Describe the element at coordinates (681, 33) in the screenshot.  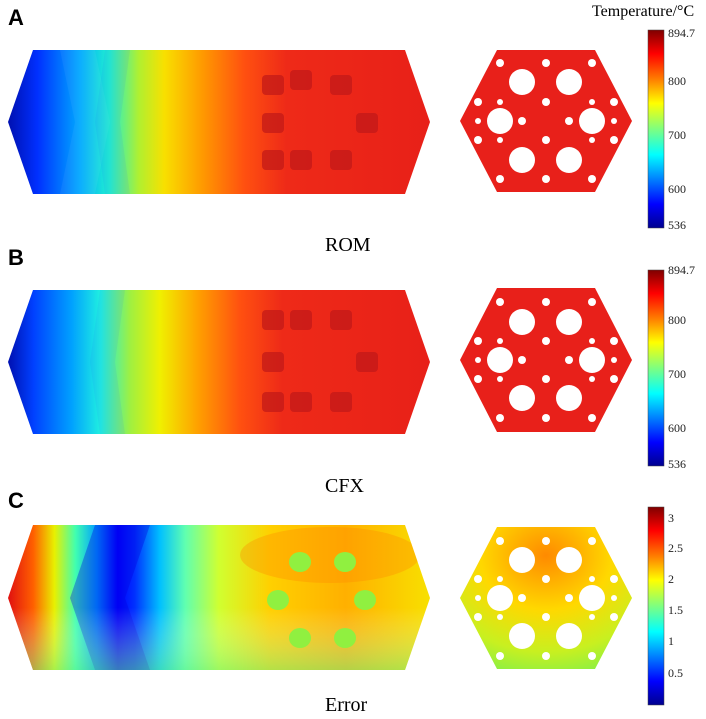
I see `colorbar-a-tick: 894.7` at that location.